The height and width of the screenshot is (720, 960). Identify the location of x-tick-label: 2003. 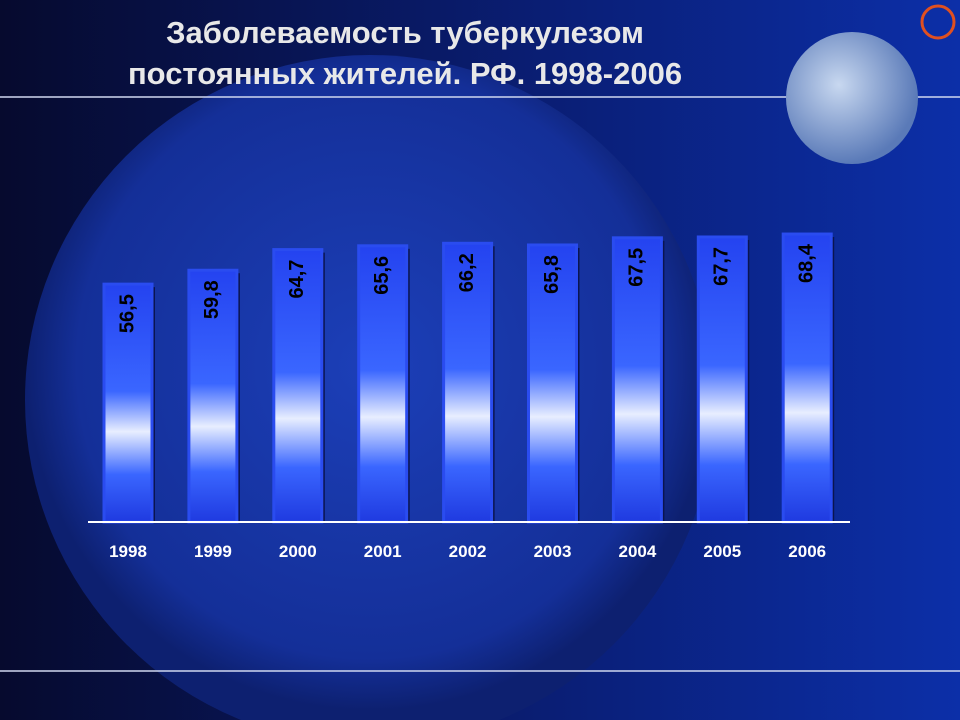
(553, 551).